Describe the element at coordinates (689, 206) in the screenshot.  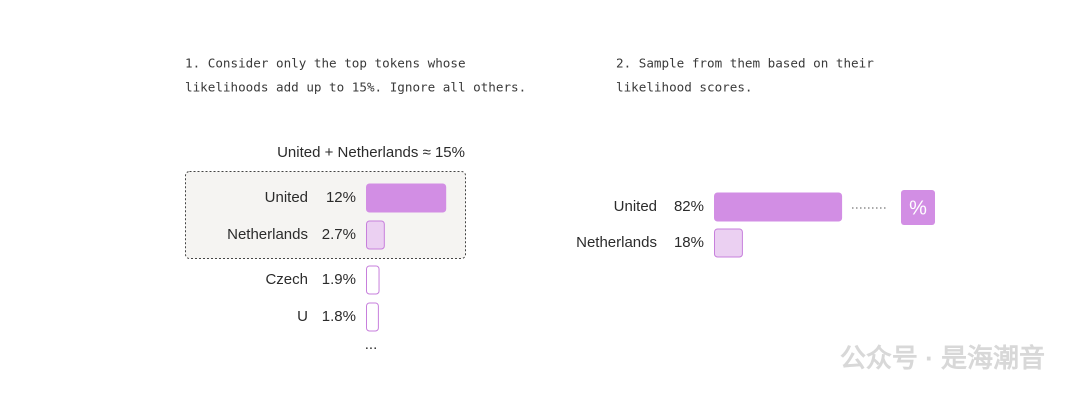
I see `probability-label: 82%` at that location.